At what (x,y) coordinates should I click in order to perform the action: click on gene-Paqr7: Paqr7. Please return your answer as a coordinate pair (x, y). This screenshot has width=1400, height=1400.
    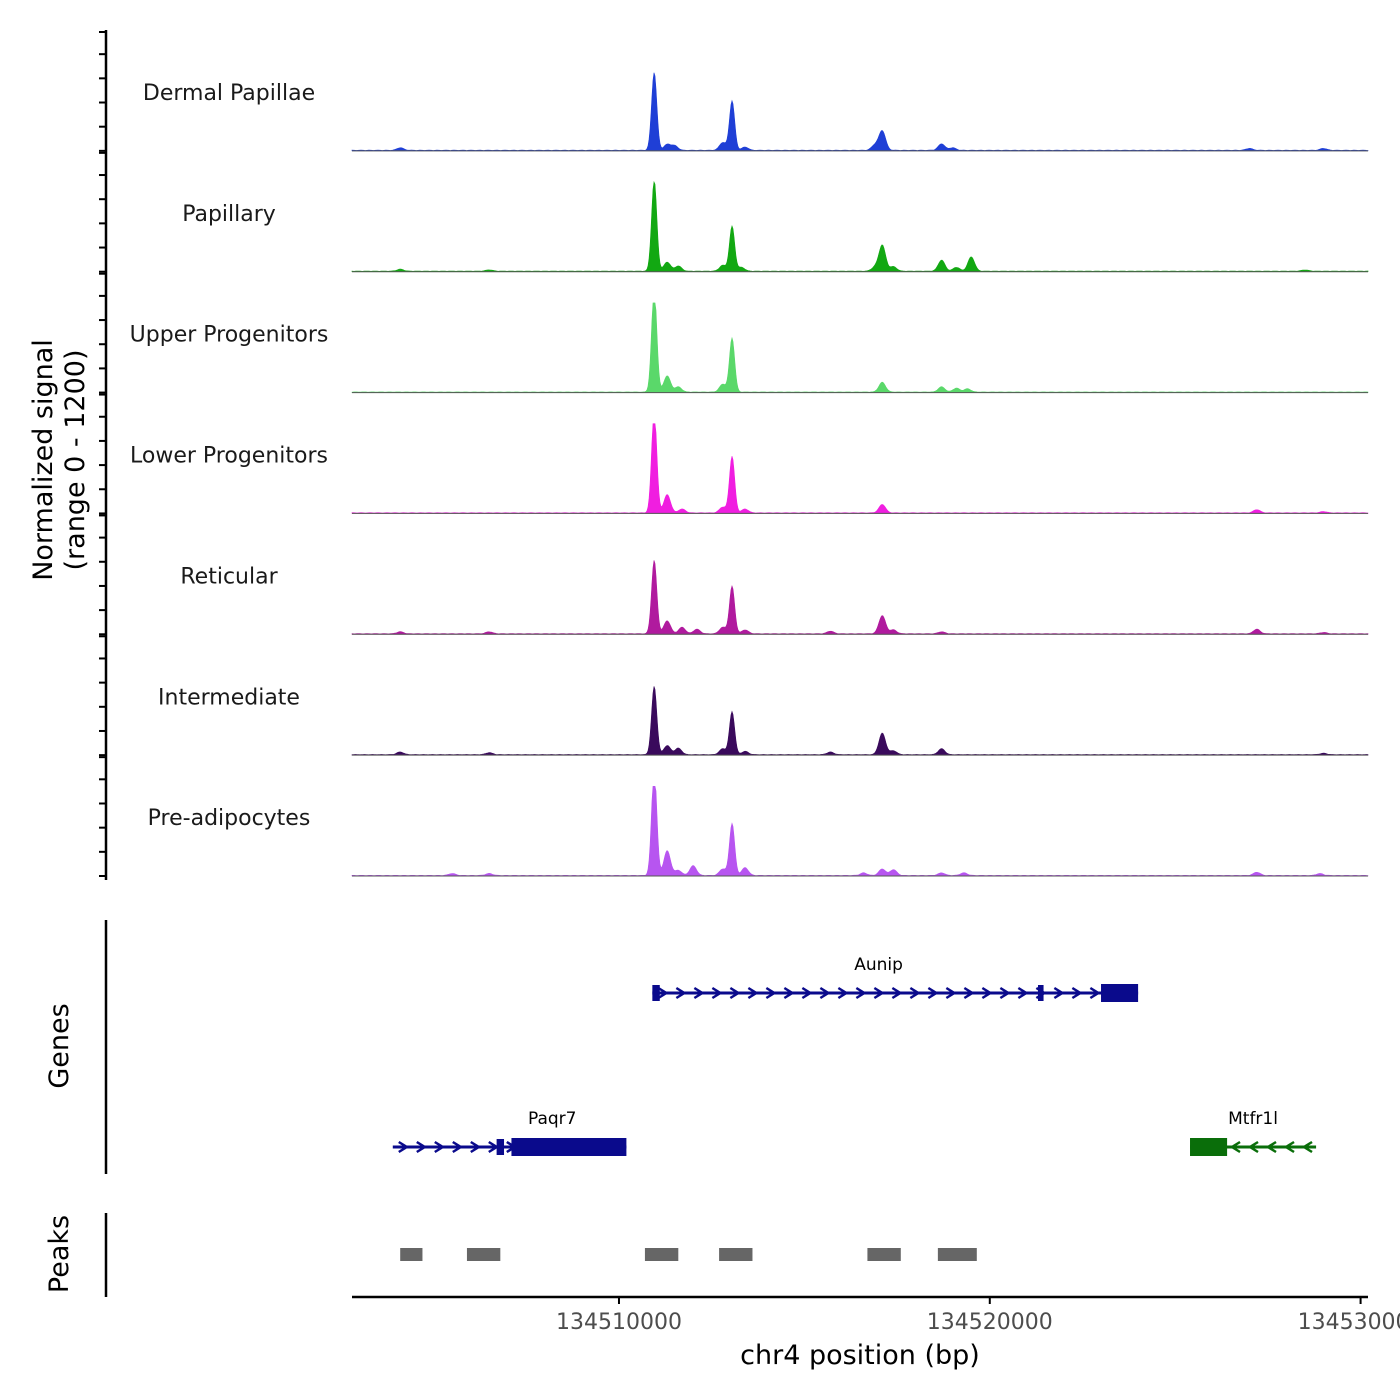
    Looking at the image, I should click on (509, 1132).